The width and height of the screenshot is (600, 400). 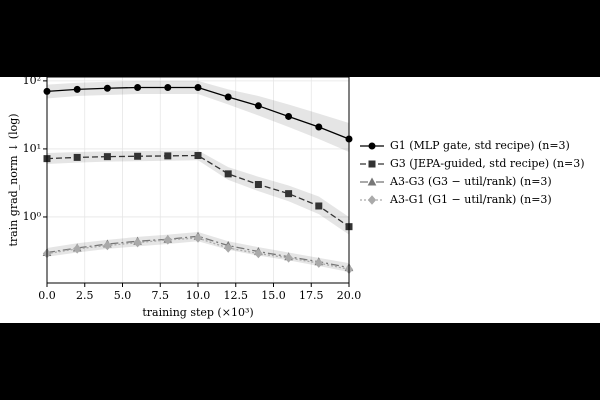 What do you see at coordinates (273, 295) in the screenshot?
I see `x-tick-label: 15.0` at bounding box center [273, 295].